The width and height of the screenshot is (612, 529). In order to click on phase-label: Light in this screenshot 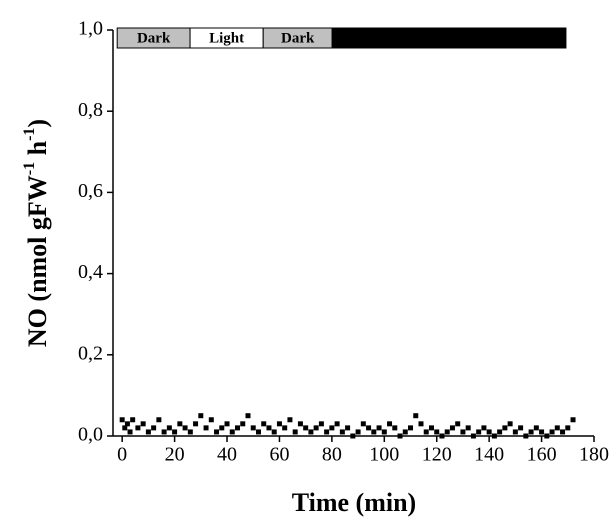, I will do `click(226, 38)`.